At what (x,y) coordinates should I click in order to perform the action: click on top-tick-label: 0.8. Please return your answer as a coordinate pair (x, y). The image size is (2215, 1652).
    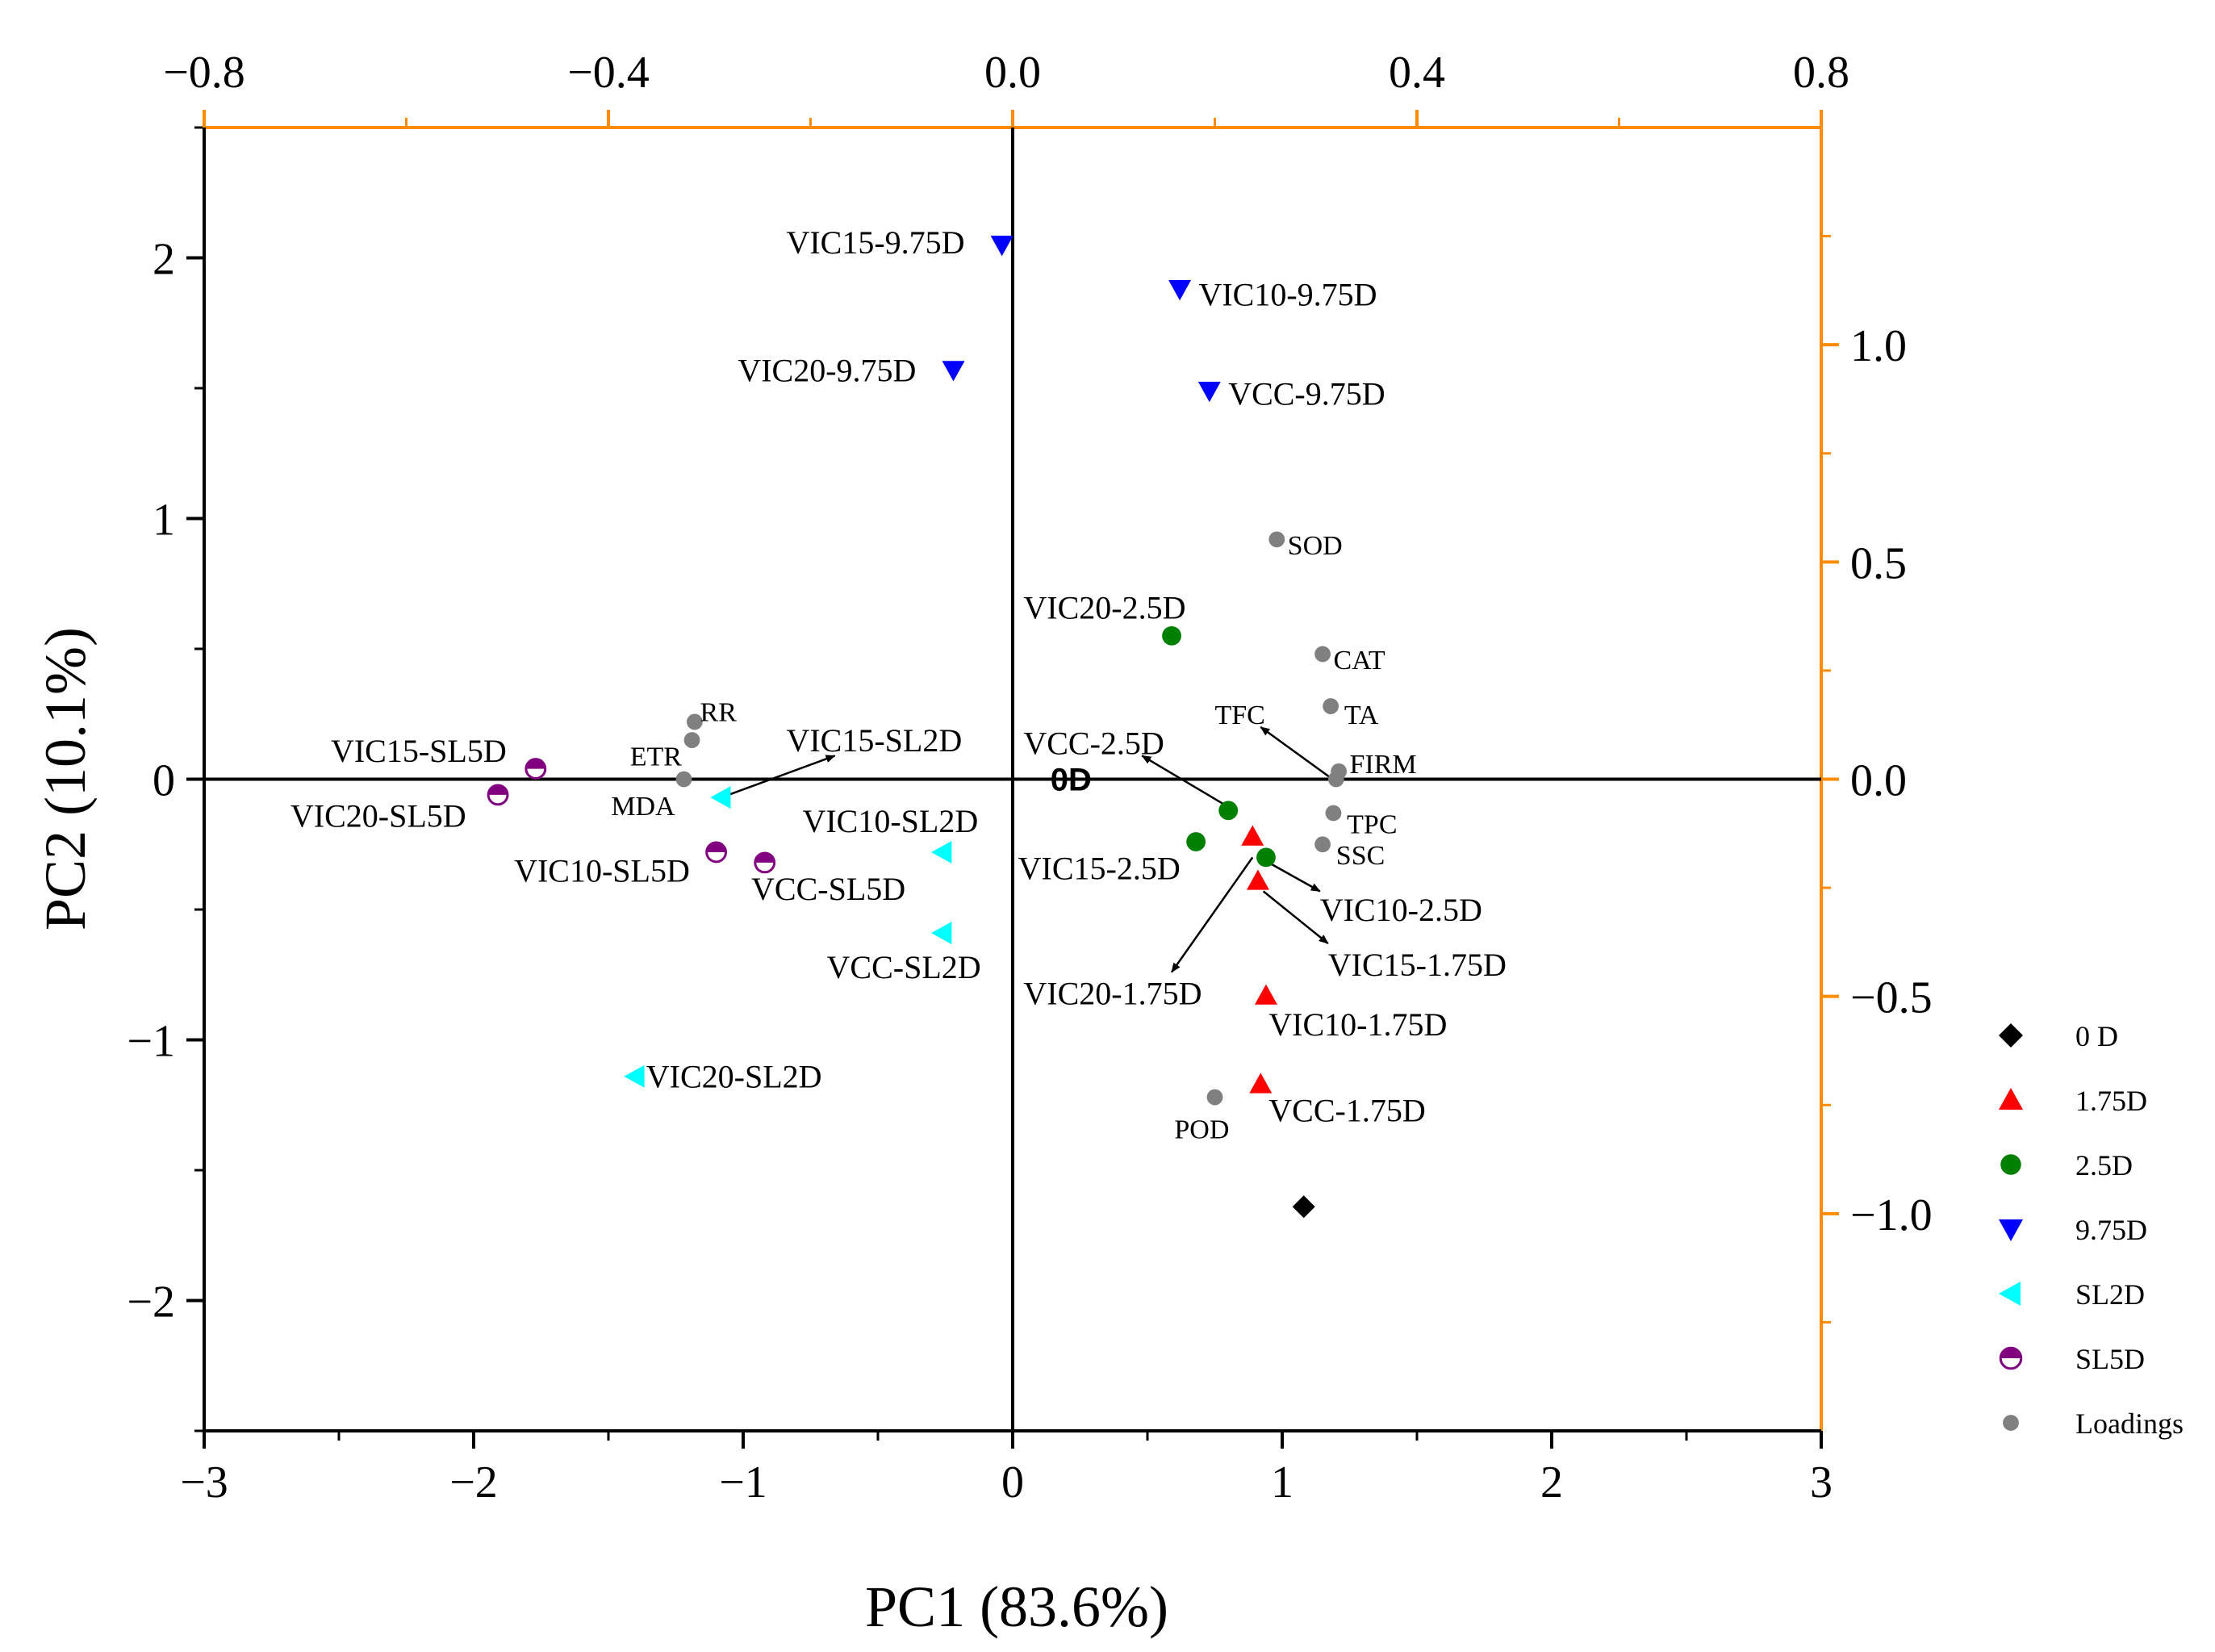
    Looking at the image, I should click on (1821, 73).